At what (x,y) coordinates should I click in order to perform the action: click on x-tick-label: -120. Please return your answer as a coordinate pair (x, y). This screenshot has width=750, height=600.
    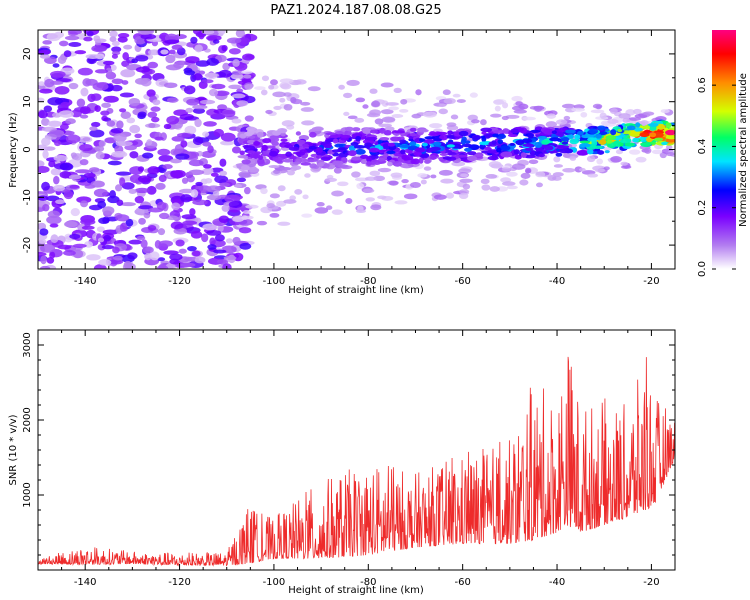
    Looking at the image, I should click on (179, 281).